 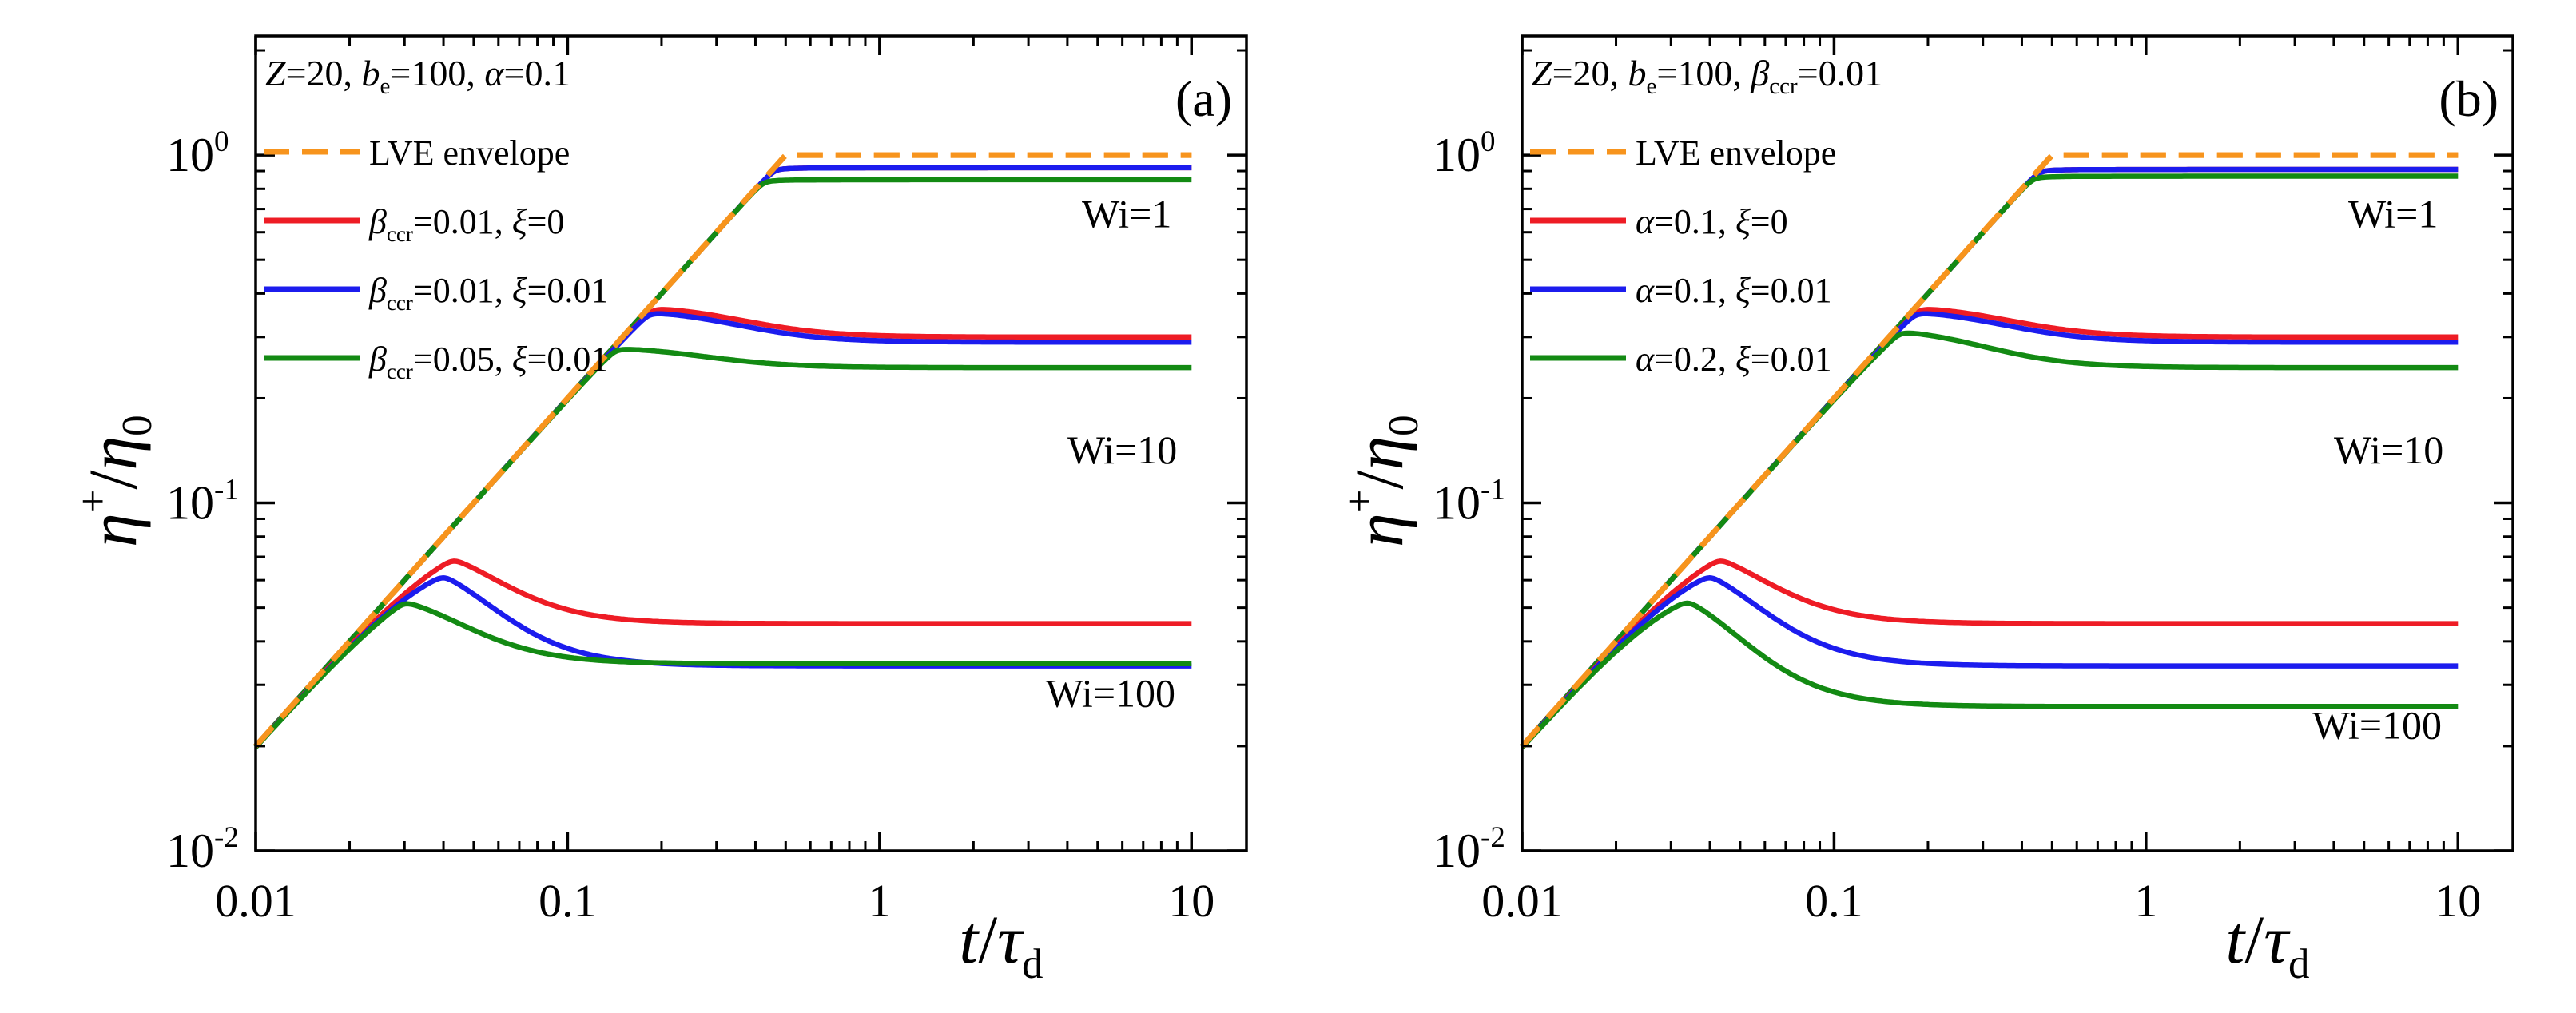 What do you see at coordinates (1694, 359) in the screenshot?
I see `legend-label-part: =0.2,` at bounding box center [1694, 359].